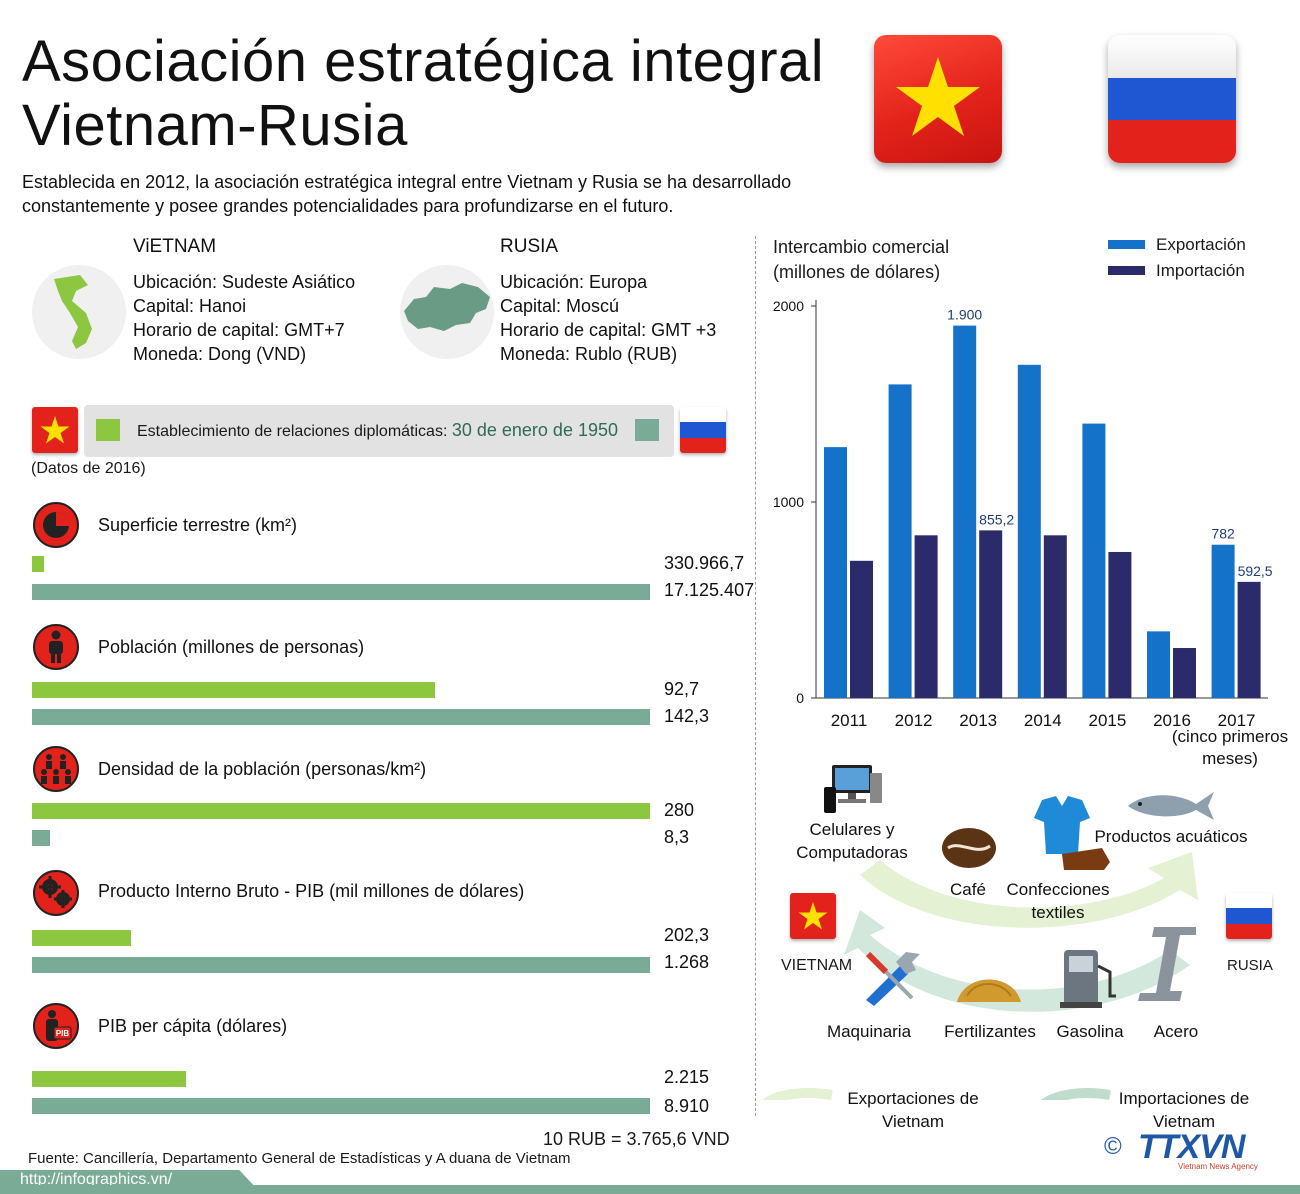  I want to click on x-tick-label: 2017, so click(1237, 720).